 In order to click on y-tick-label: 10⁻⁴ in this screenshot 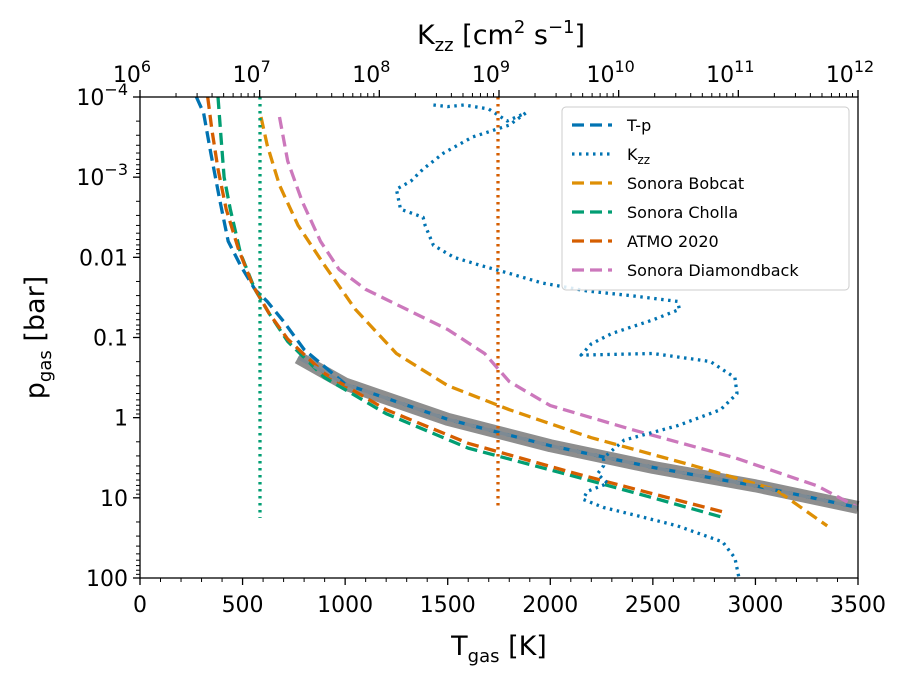, I will do `click(102, 95)`.